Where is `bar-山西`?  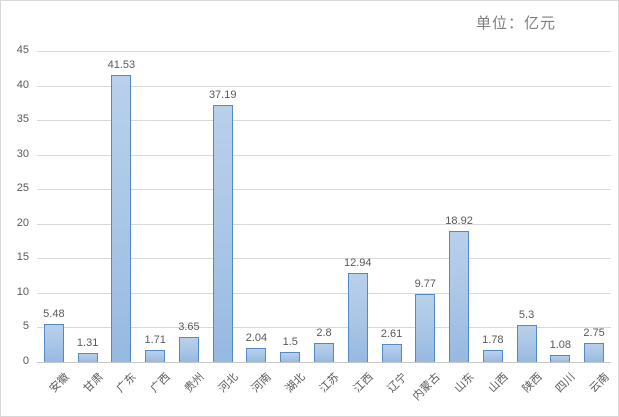
bar-山西 is located at coordinates (492, 355).